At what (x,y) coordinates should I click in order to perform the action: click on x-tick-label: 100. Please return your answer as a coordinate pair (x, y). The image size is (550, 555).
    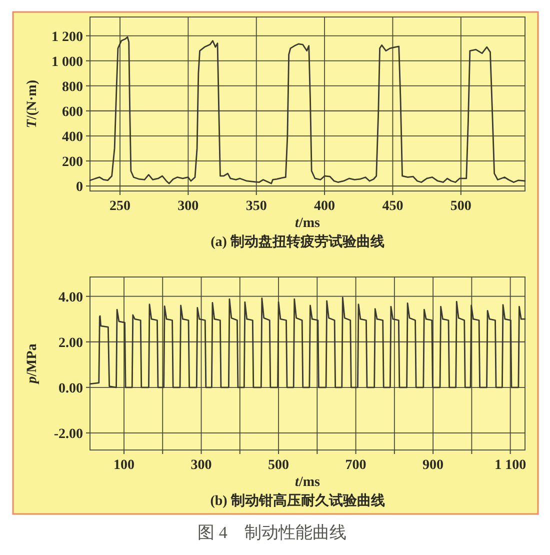
    Looking at the image, I should click on (123, 465).